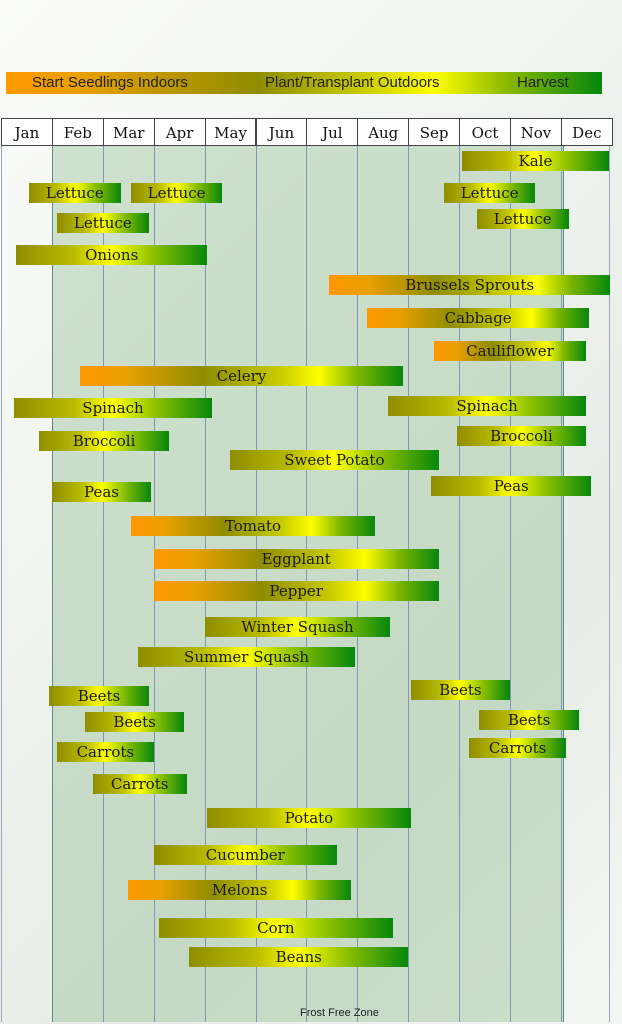 This screenshot has height=1024, width=622. Describe the element at coordinates (27, 132) in the screenshot. I see `month-header-jan: Jan` at that location.